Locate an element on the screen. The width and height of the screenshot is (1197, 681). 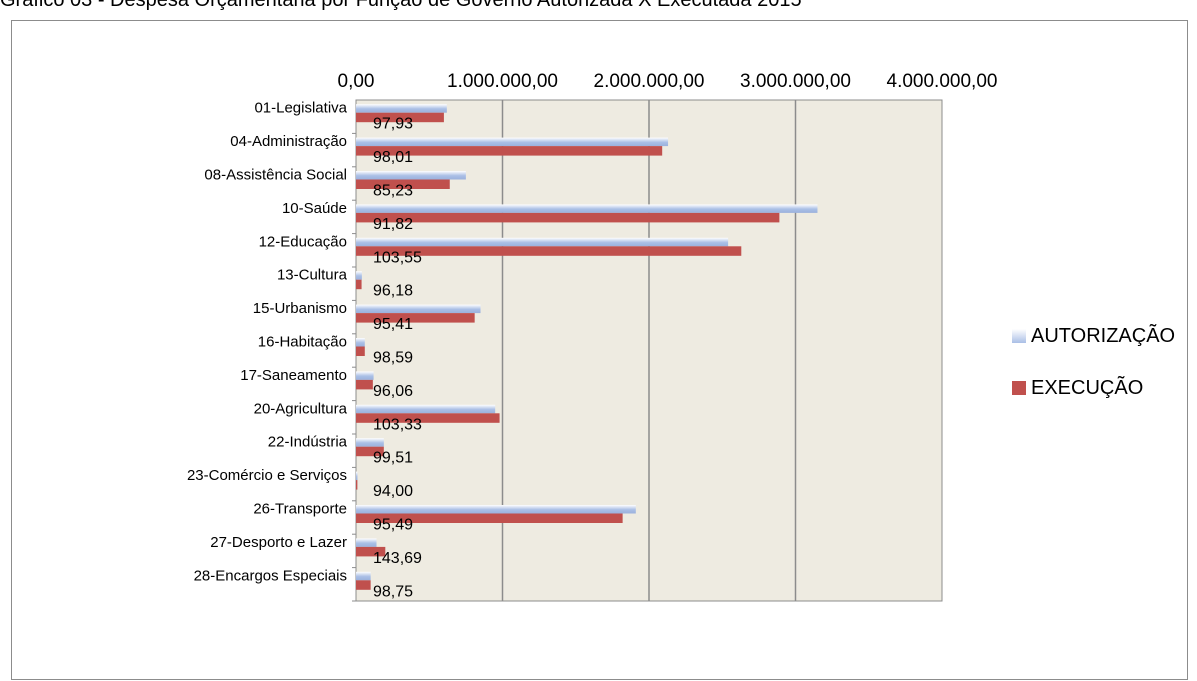
legend-item-autorizacao: AUTORIZAÇÃO is located at coordinates (1093, 336).